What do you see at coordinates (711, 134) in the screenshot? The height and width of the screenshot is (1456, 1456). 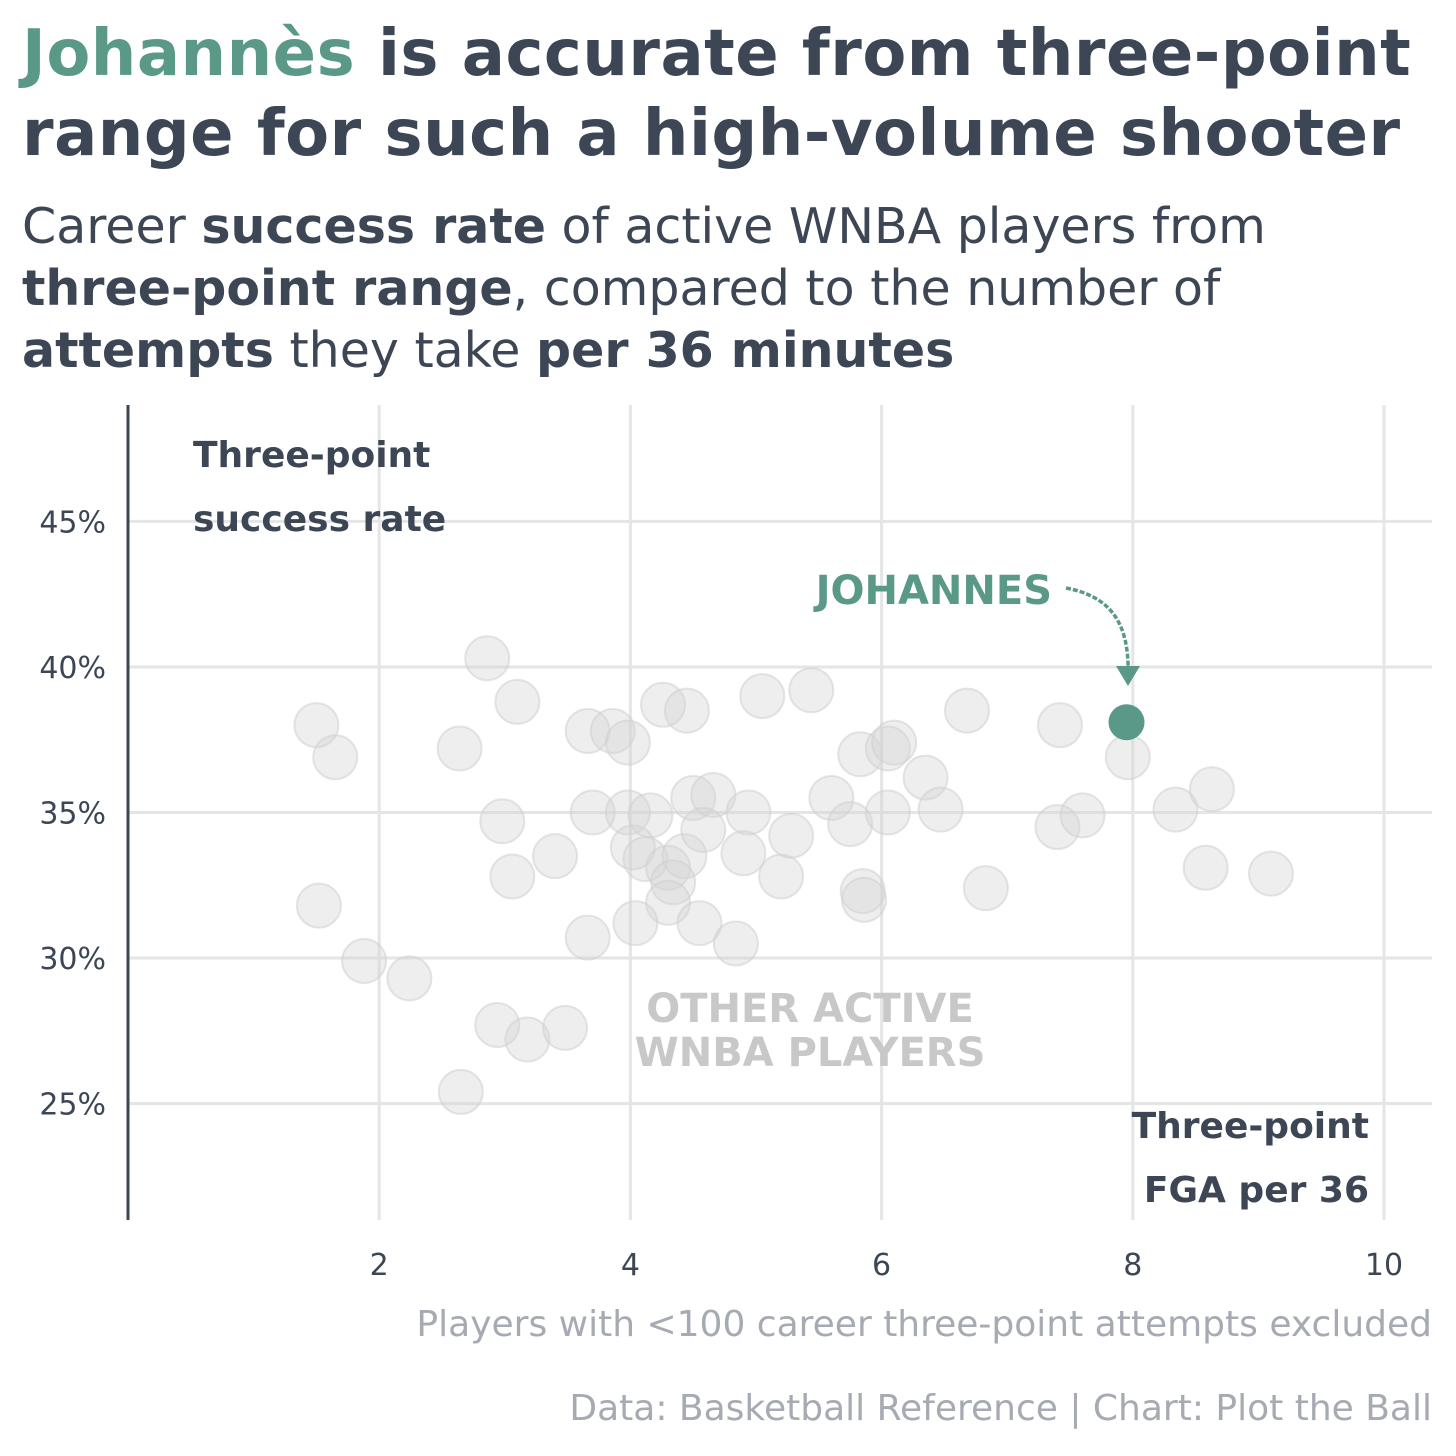 I see `title-line2: range for such a high-volume shooter` at bounding box center [711, 134].